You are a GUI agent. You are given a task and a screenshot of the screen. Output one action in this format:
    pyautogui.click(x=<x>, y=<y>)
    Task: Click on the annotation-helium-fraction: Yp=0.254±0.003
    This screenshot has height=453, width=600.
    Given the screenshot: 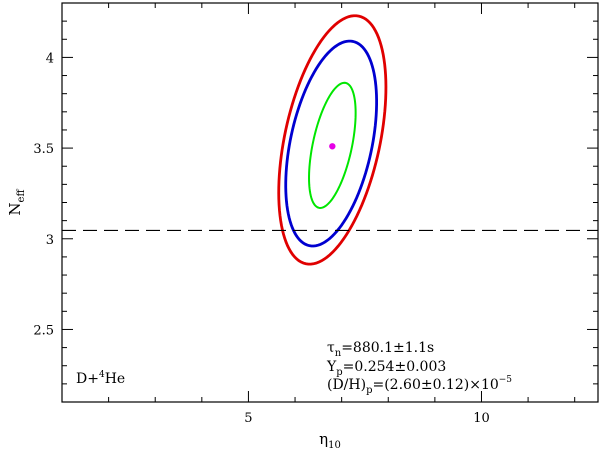 What is the action you would take?
    pyautogui.click(x=386, y=368)
    